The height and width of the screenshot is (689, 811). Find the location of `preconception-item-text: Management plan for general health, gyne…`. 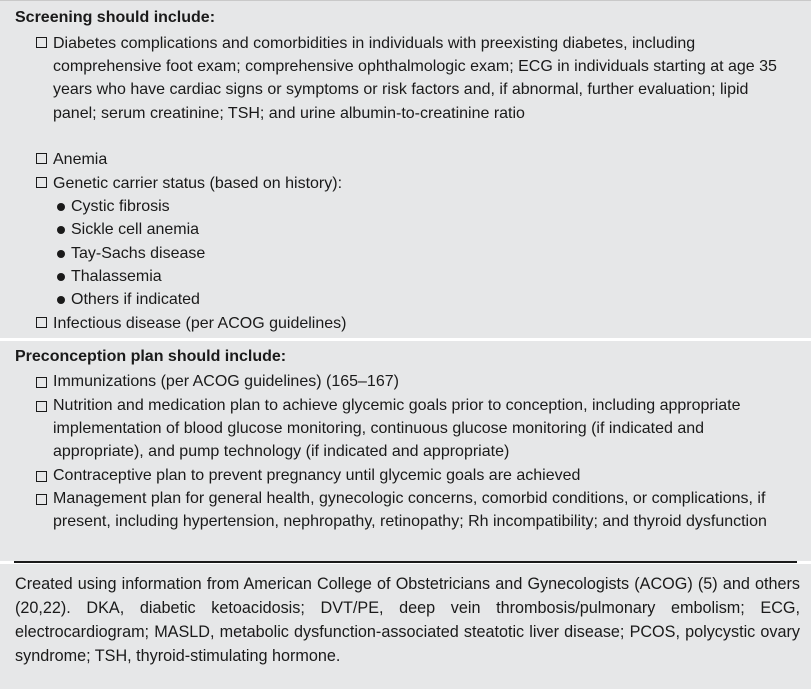

preconception-item-text: Management plan for general health, gyne… is located at coordinates (410, 510).